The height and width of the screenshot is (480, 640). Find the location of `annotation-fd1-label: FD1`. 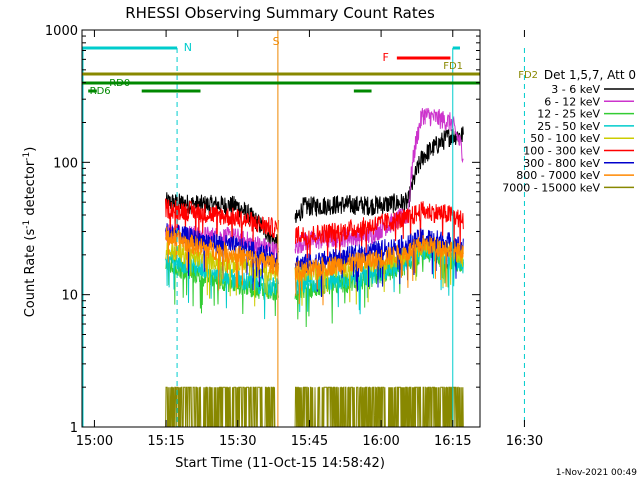

annotation-fd1-label: FD1 is located at coordinates (453, 66).